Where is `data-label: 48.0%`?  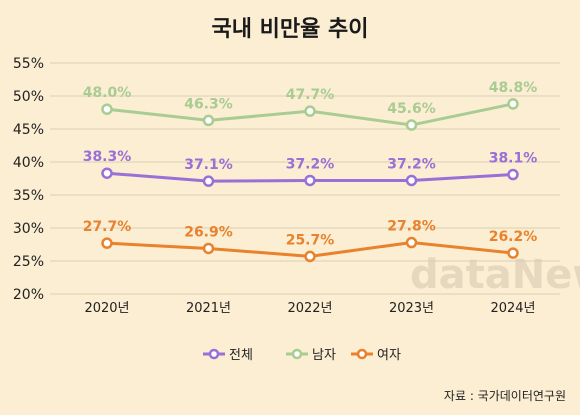 data-label: 48.0% is located at coordinates (107, 93).